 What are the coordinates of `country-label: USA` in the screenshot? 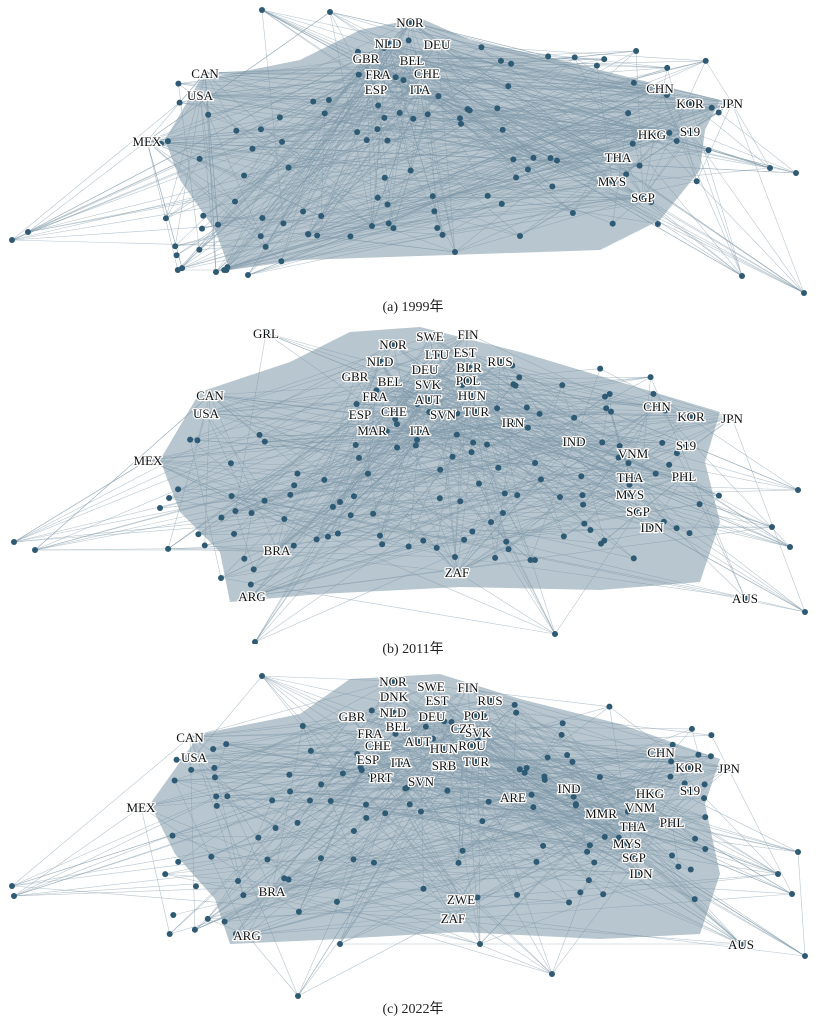 It's located at (194, 757).